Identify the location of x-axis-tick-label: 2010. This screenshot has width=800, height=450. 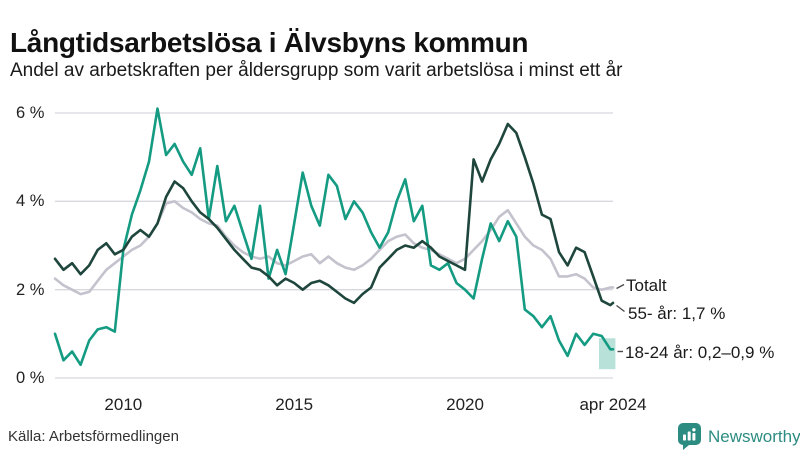
(123, 404).